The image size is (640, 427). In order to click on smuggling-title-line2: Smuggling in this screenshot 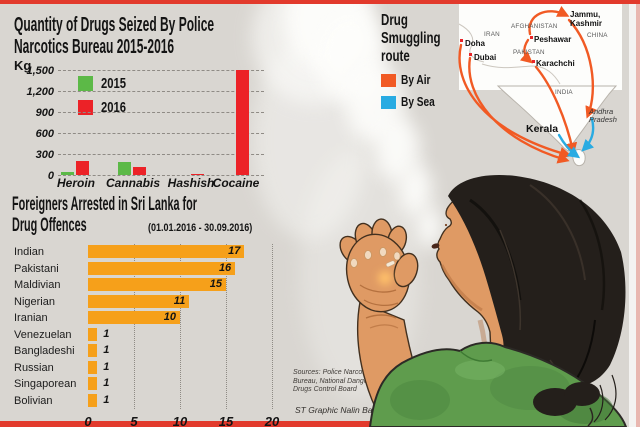, I will do `click(411, 38)`.